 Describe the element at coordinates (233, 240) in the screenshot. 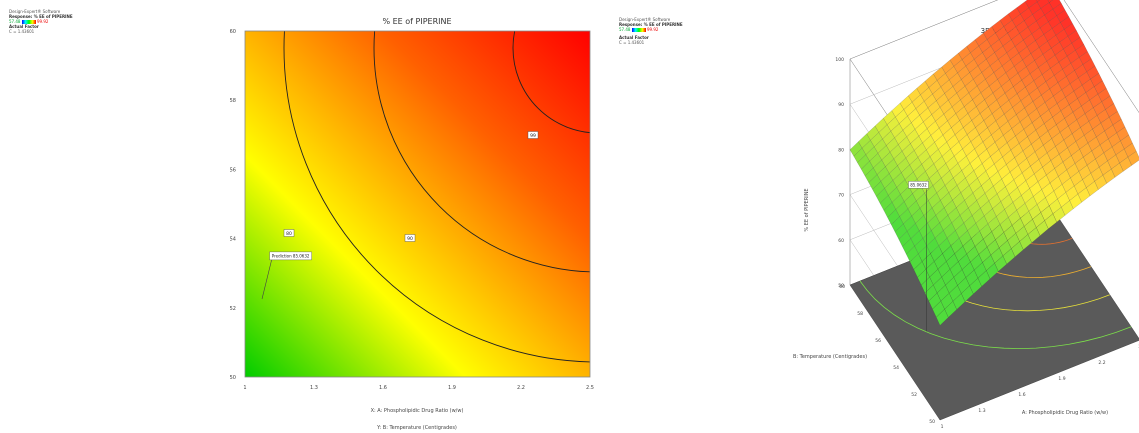

I see `contour-y-tick: 54` at that location.